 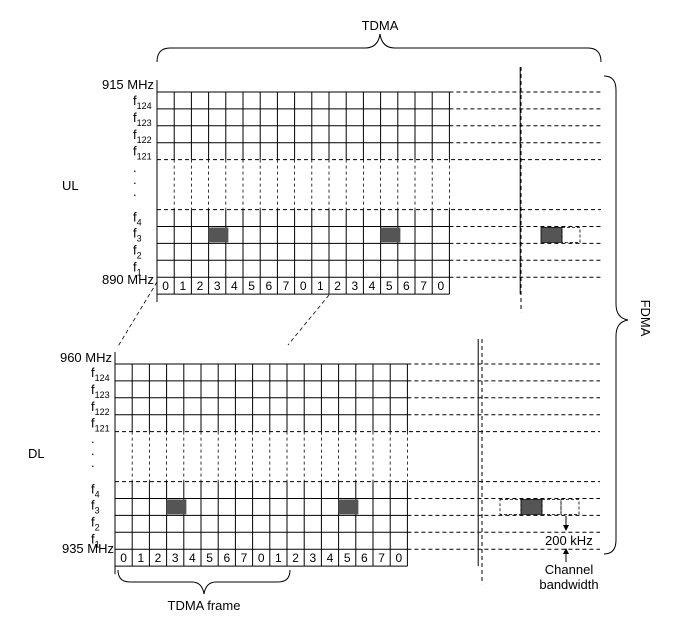 What do you see at coordinates (88, 548) in the screenshot?
I see `downlink-bottom-frequency: 935 MHz` at bounding box center [88, 548].